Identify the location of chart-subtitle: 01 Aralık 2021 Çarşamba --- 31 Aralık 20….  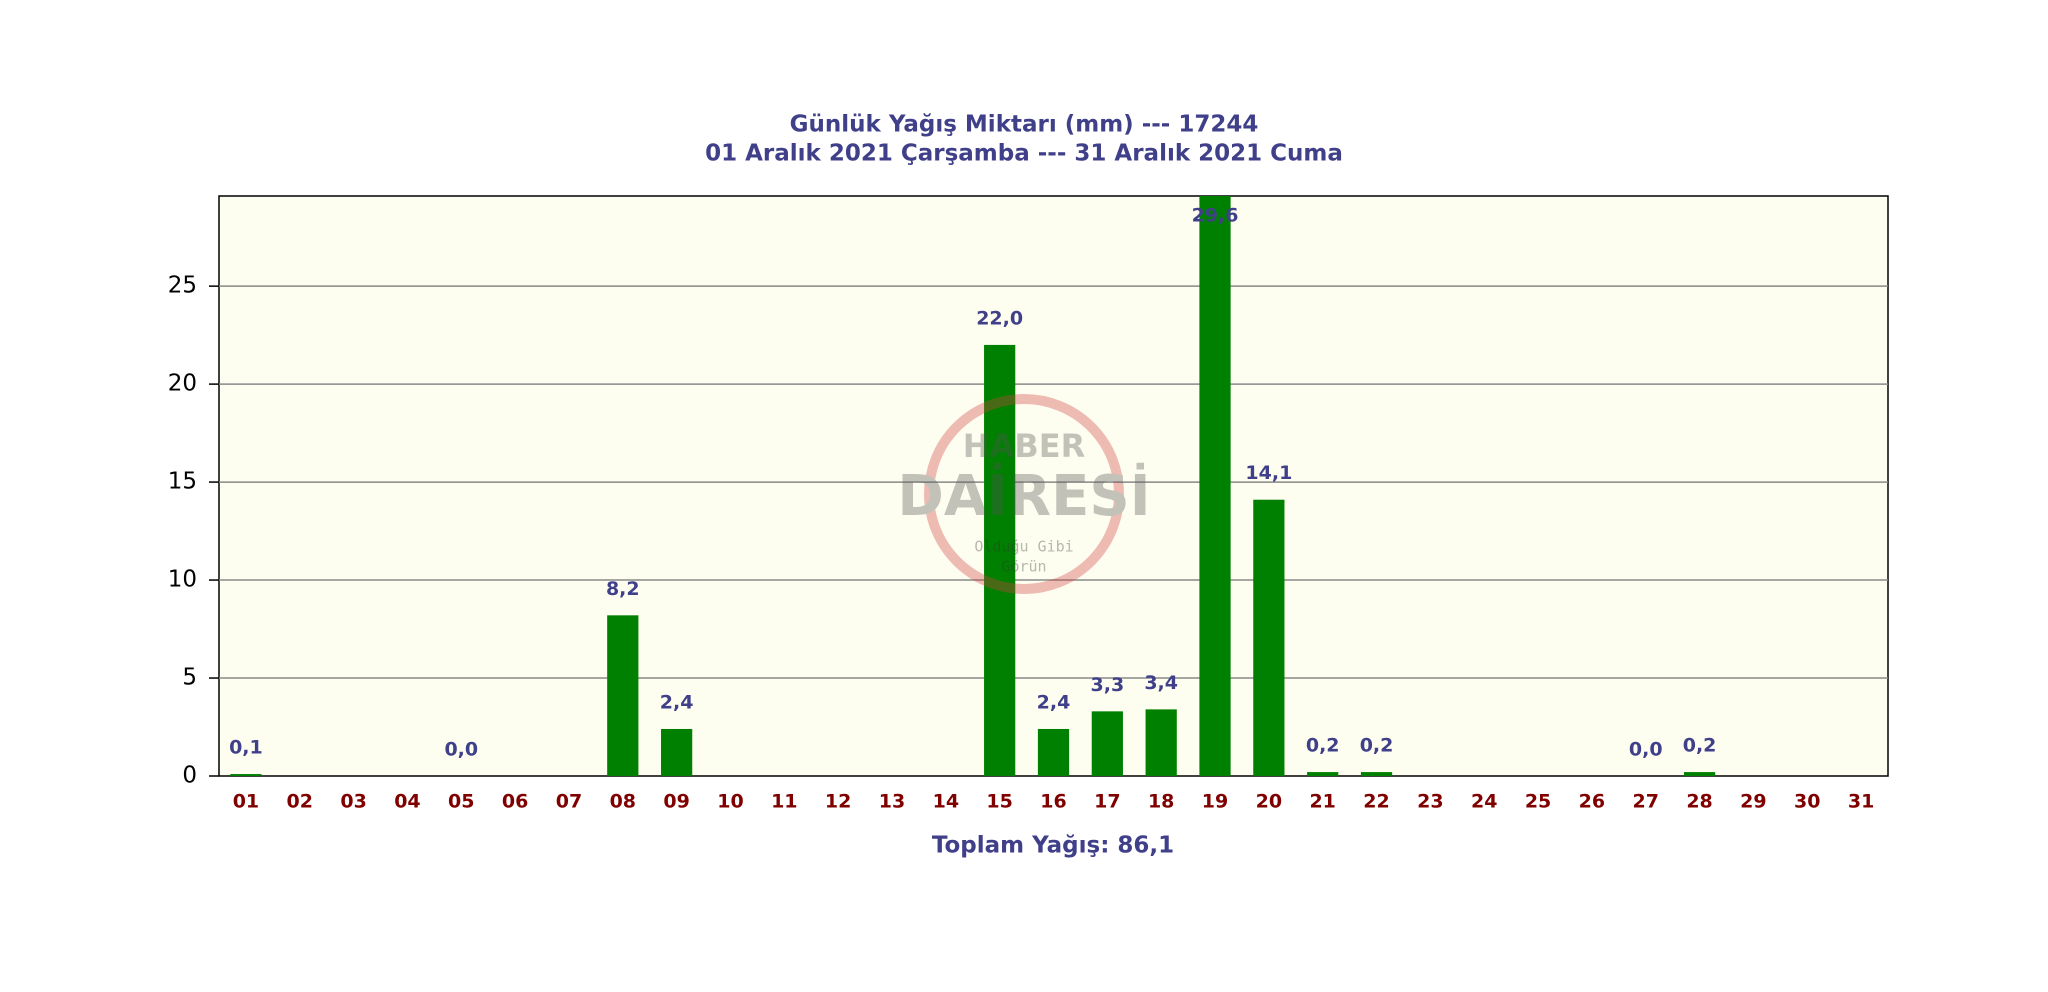
(1024, 154).